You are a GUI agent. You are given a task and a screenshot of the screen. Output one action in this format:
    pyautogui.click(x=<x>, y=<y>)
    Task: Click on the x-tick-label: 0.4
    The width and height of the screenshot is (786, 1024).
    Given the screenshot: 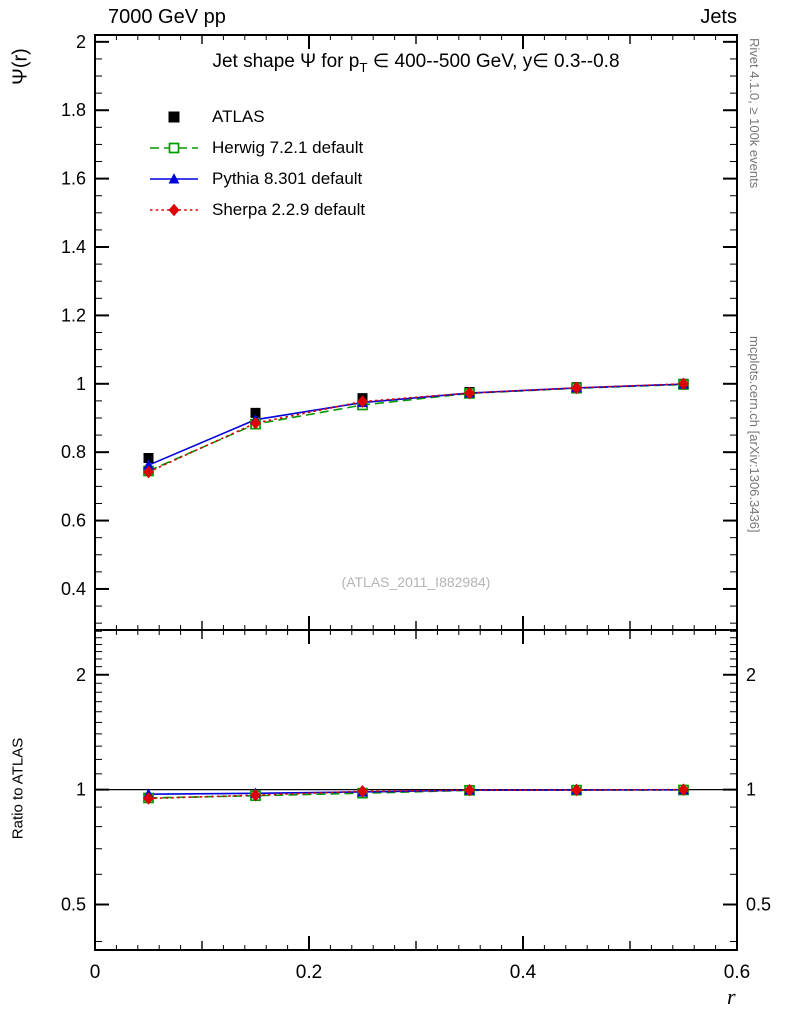 What is the action you would take?
    pyautogui.click(x=523, y=972)
    